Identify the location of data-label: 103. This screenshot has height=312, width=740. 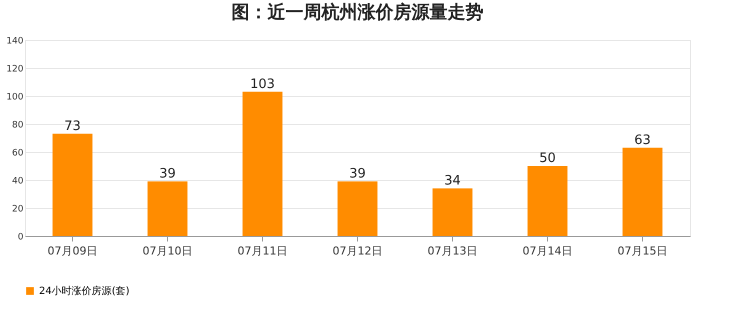
(262, 84).